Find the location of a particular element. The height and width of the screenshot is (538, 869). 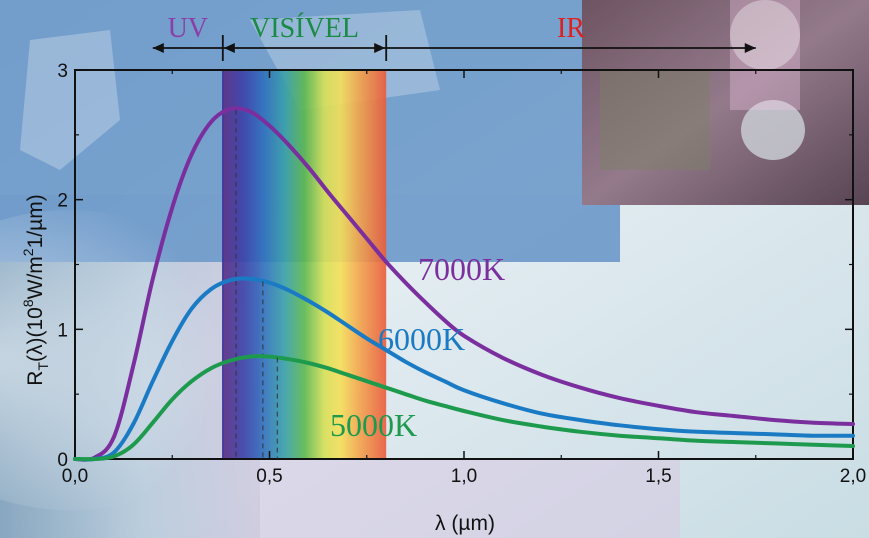

y-tick-label: 1 is located at coordinates (62, 330).